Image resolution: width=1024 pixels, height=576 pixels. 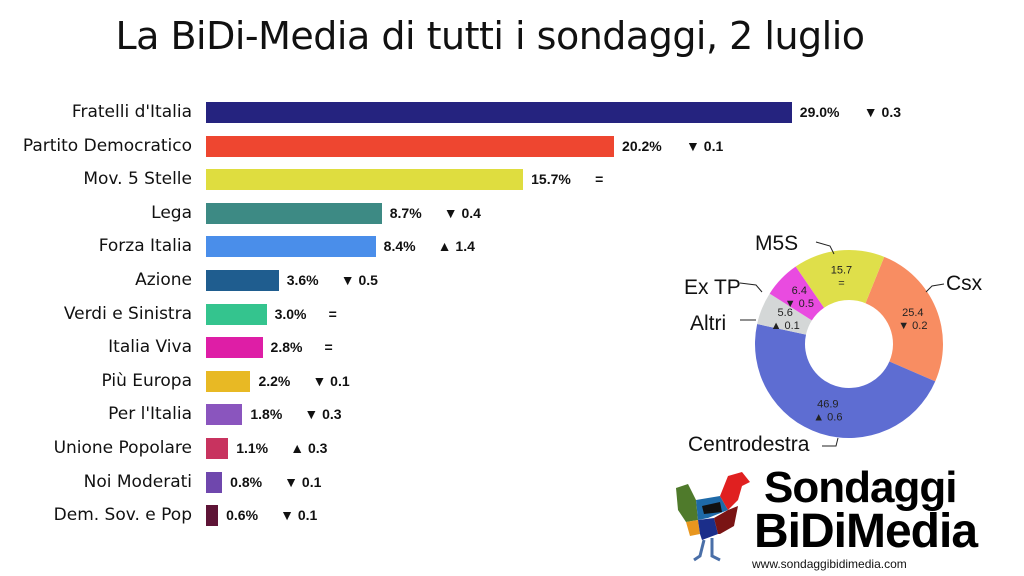 What do you see at coordinates (150, 347) in the screenshot?
I see `bar-label: Italia Viva` at bounding box center [150, 347].